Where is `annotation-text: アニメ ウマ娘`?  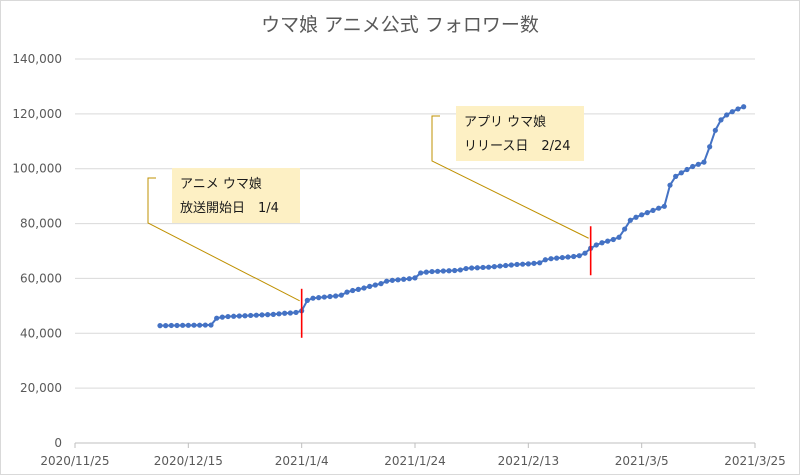 annotation-text: アニメ ウマ娘 is located at coordinates (221, 184).